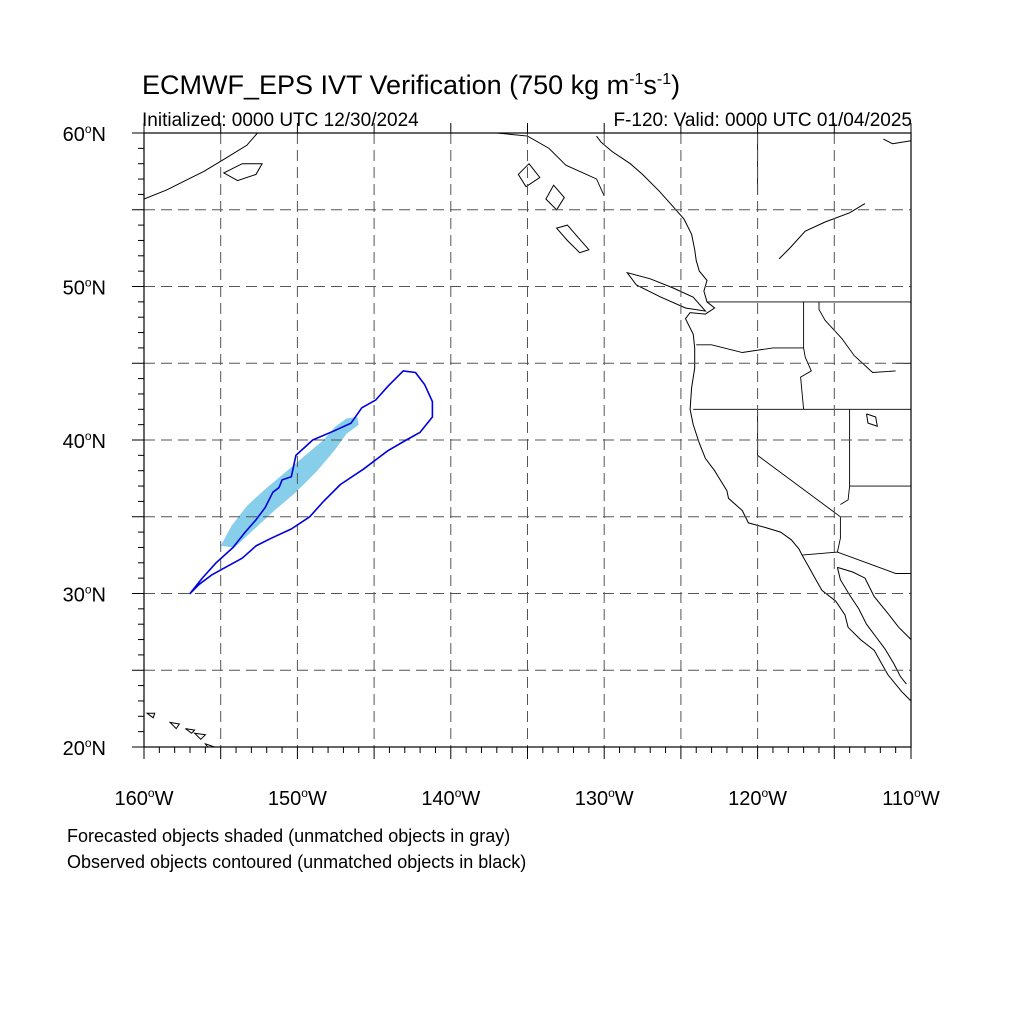 The image size is (1024, 1024). Describe the element at coordinates (144, 798) in the screenshot. I see `lon-tick-label: 160oW` at that location.